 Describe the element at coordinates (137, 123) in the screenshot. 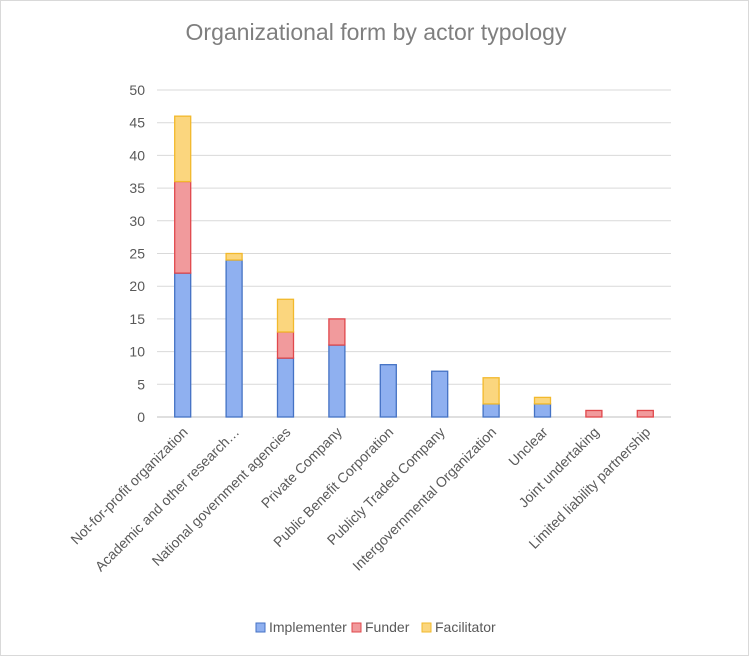

I see `y-tick-label: 45` at that location.